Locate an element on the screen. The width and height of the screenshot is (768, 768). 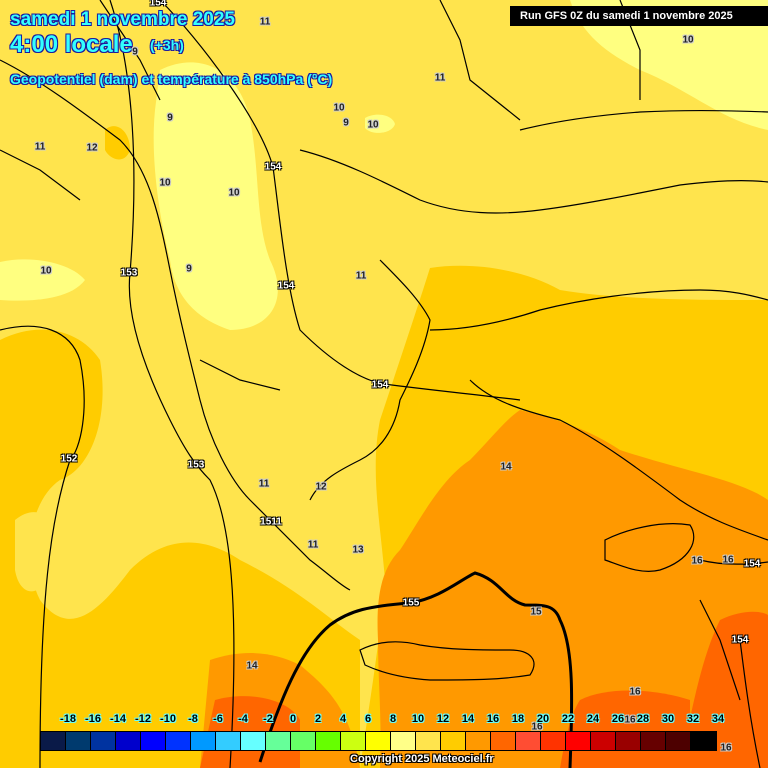
legend-tick-label: 24 is located at coordinates (593, 719).